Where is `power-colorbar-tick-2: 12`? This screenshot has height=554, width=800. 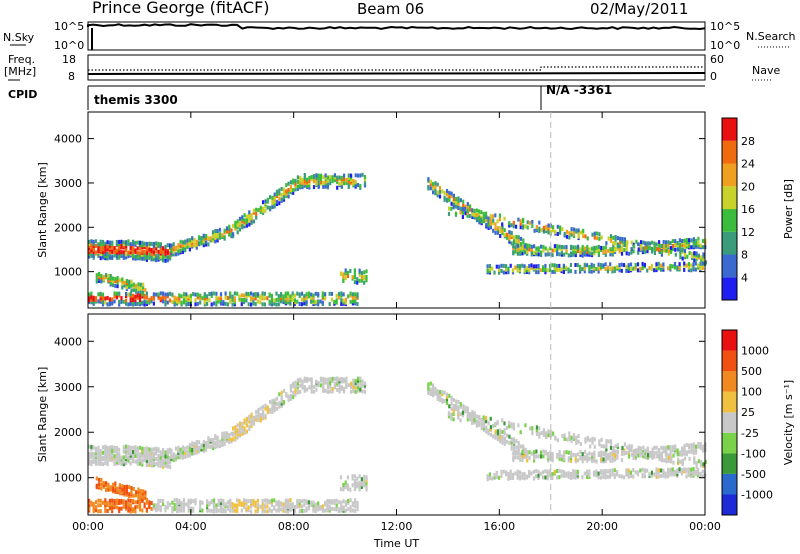
power-colorbar-tick-2: 12 is located at coordinates (748, 232).